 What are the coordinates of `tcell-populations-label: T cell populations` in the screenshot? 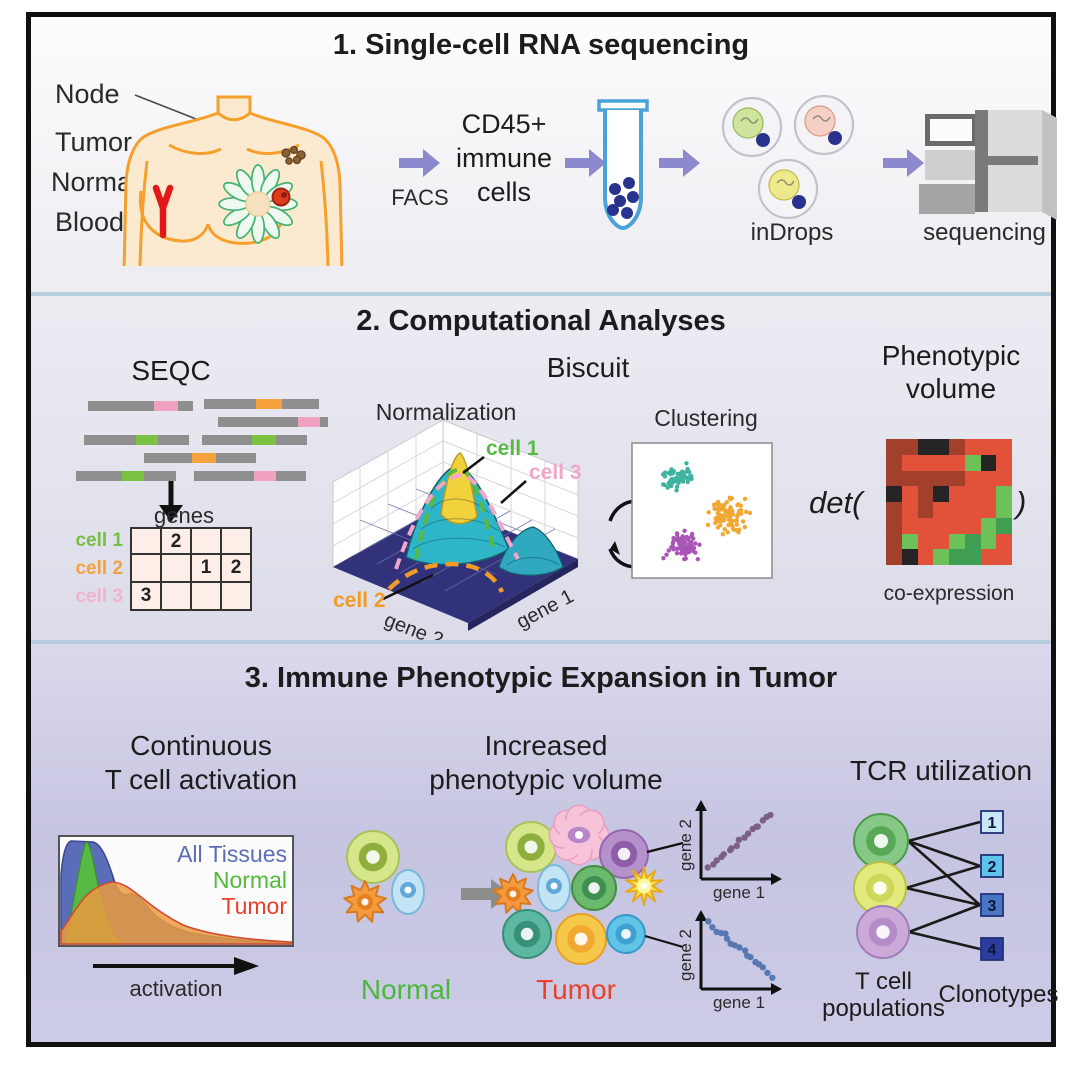 It's located at (883, 995).